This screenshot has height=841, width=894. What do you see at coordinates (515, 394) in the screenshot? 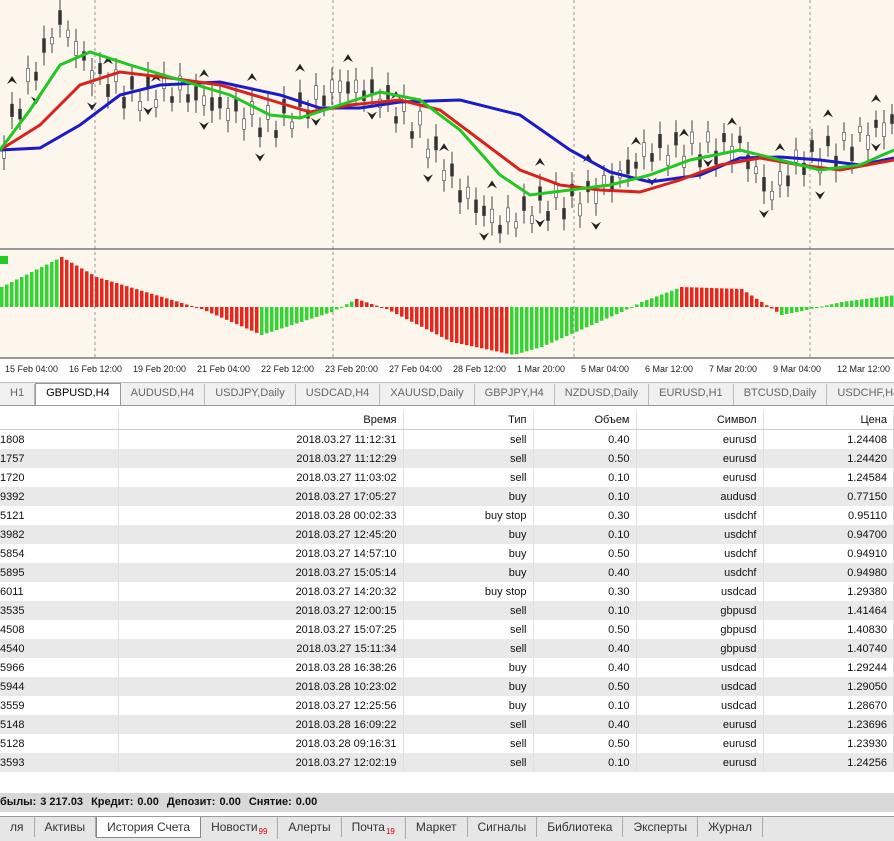
I see `chart-tab: GBPJPY,H4` at bounding box center [515, 394].